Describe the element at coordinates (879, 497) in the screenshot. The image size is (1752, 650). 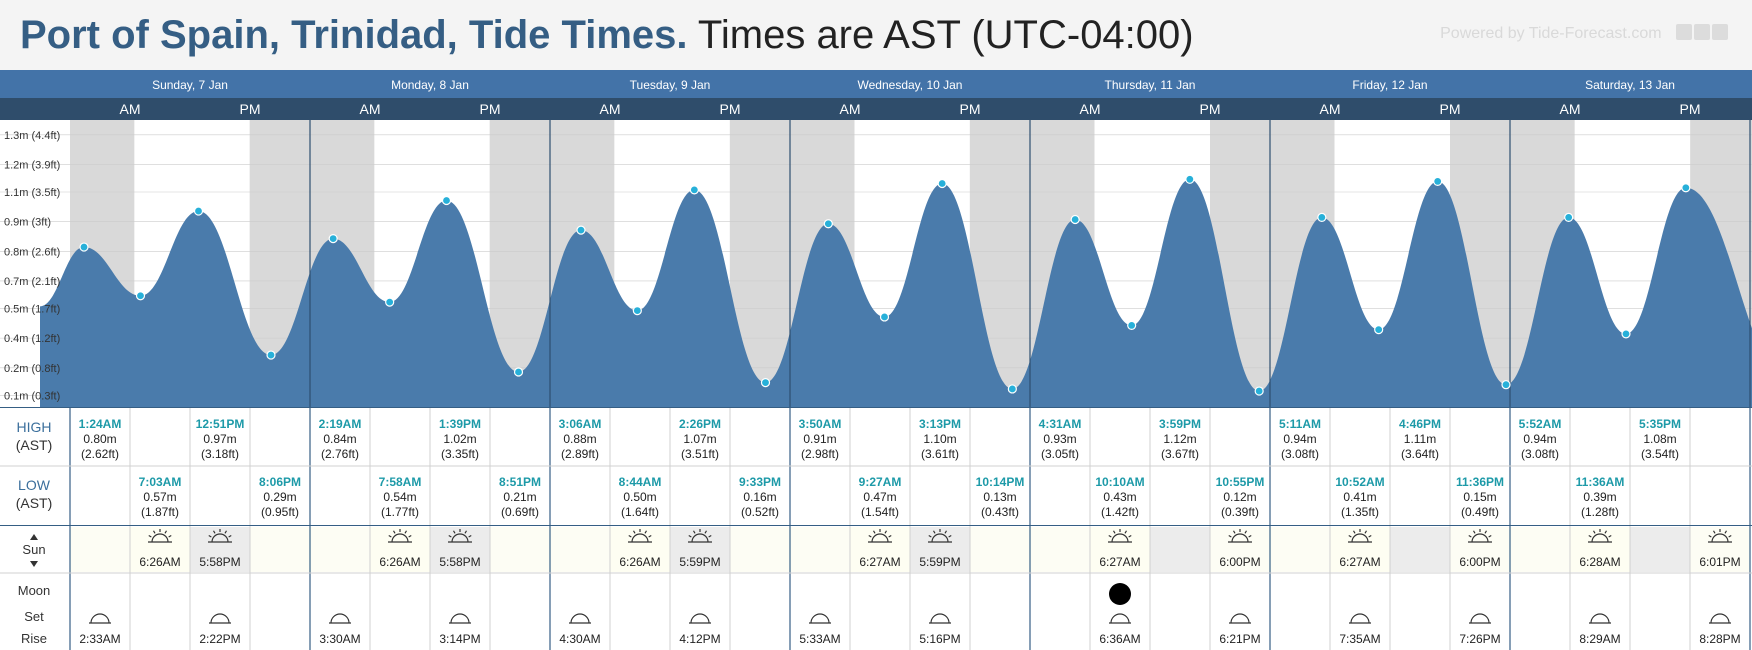
I see `low-tide-height-m: 0.47m` at that location.